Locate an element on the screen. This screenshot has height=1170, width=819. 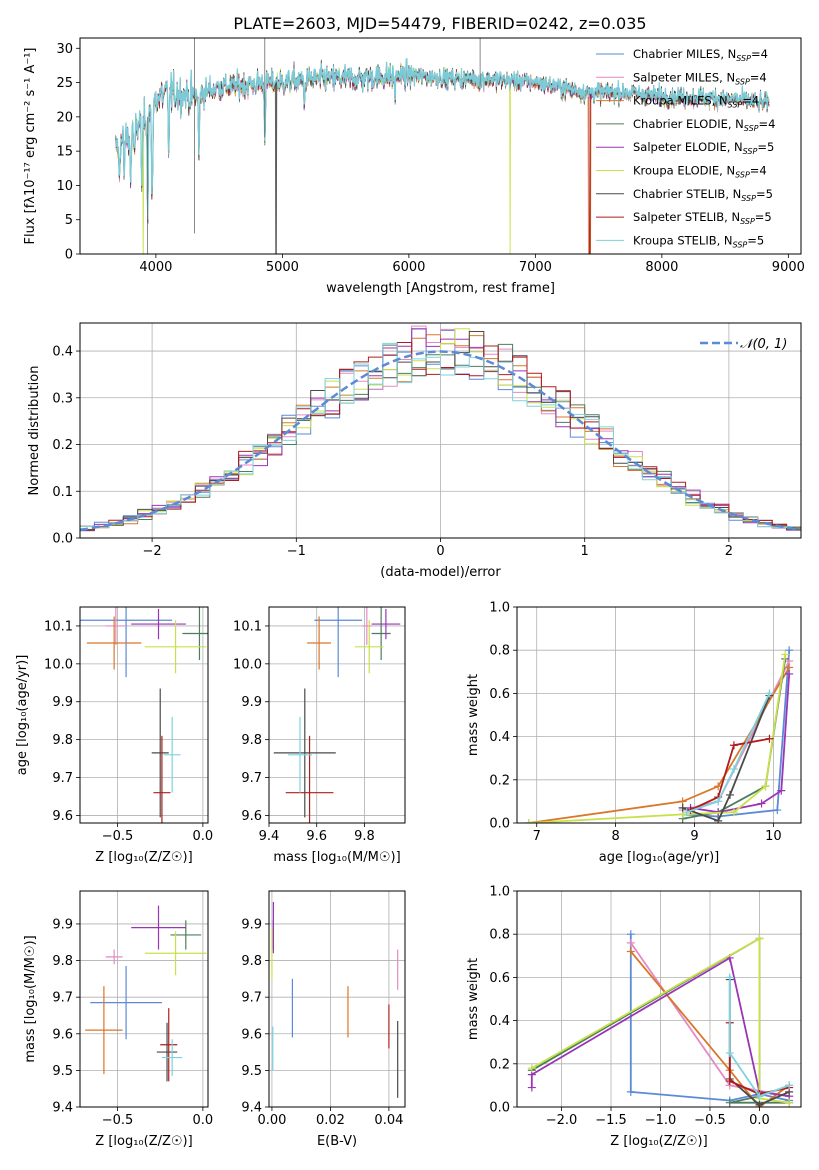
x-tick-label: 0.00 is located at coordinates (271, 1120).